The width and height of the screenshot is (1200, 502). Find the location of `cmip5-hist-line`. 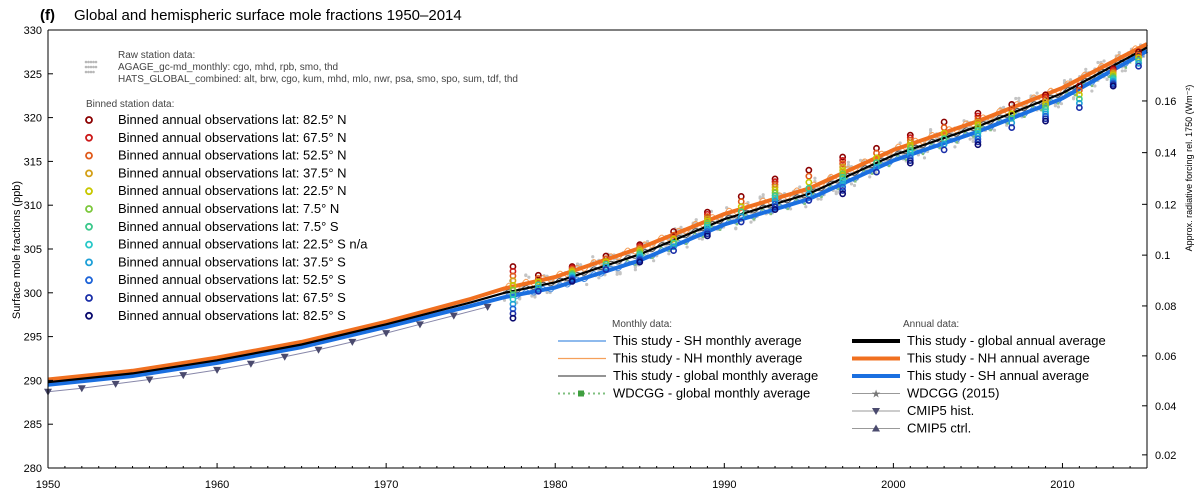

cmip5-hist-line is located at coordinates (267, 349).